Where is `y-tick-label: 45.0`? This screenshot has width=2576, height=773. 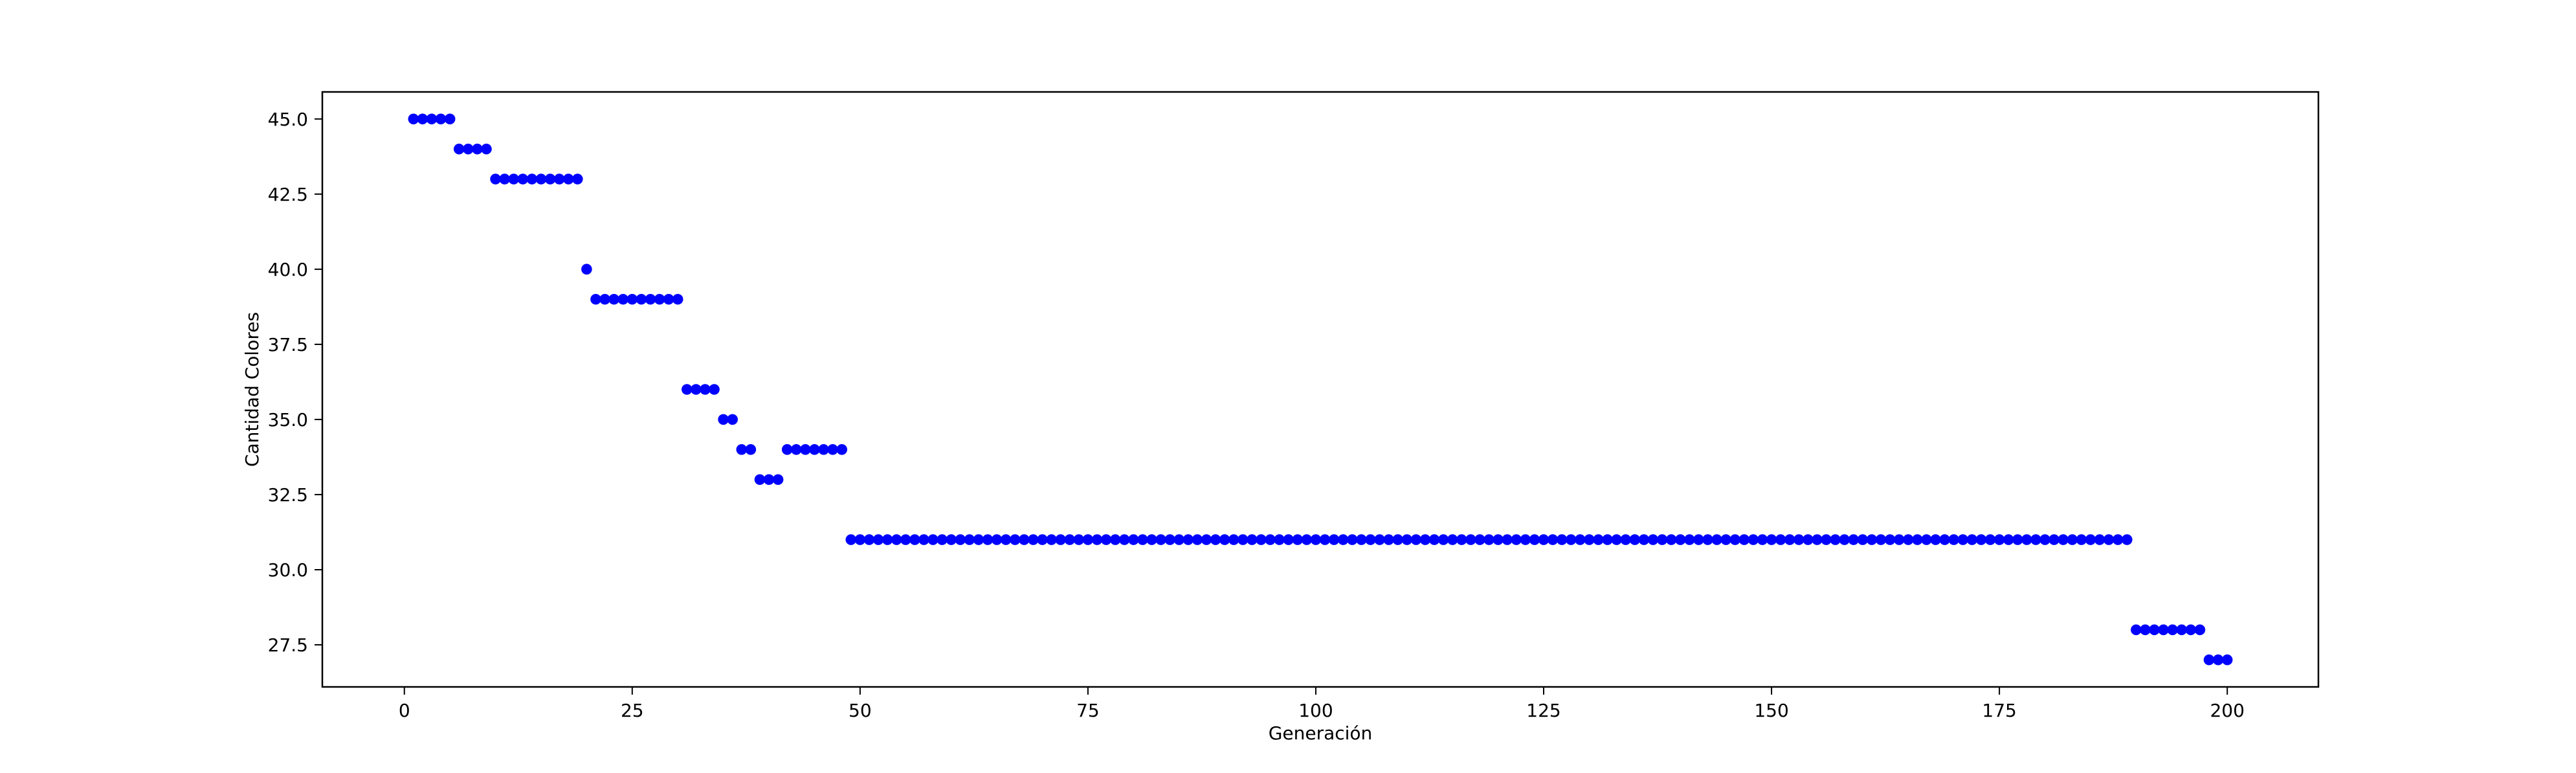
y-tick-label: 45.0 is located at coordinates (288, 119).